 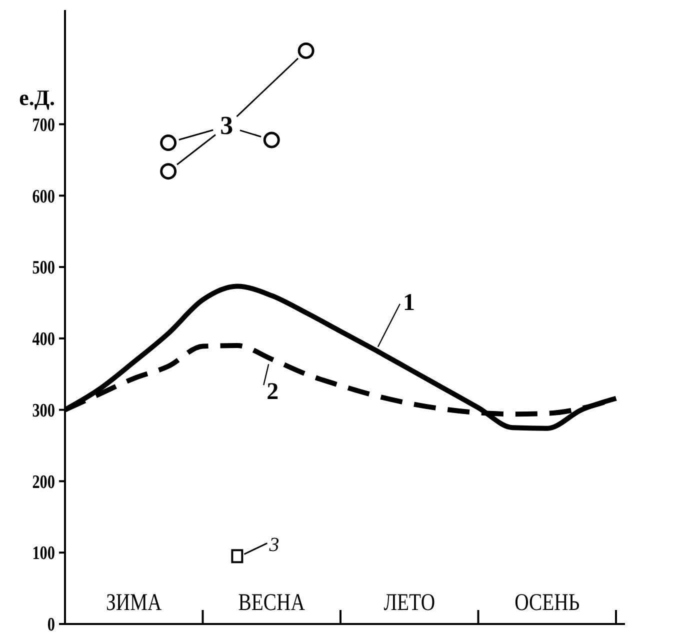 What do you see at coordinates (547, 602) in the screenshot?
I see `x-tick-label: ОСЕНЬ` at bounding box center [547, 602].